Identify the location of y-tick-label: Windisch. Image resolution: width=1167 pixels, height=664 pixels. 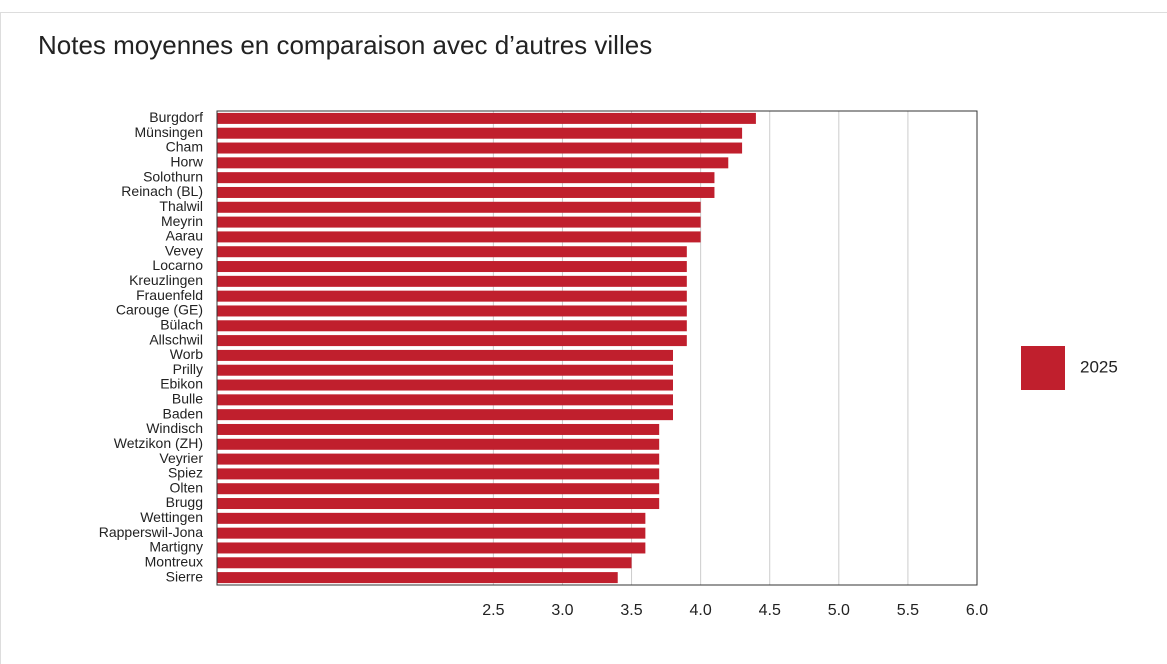
(174, 428).